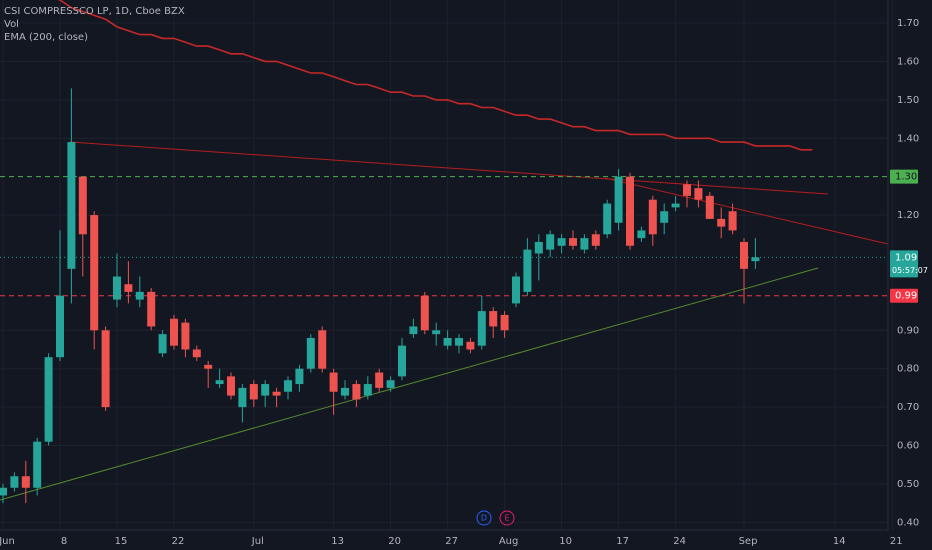  I want to click on y-tick-label: 1.40, so click(908, 138).